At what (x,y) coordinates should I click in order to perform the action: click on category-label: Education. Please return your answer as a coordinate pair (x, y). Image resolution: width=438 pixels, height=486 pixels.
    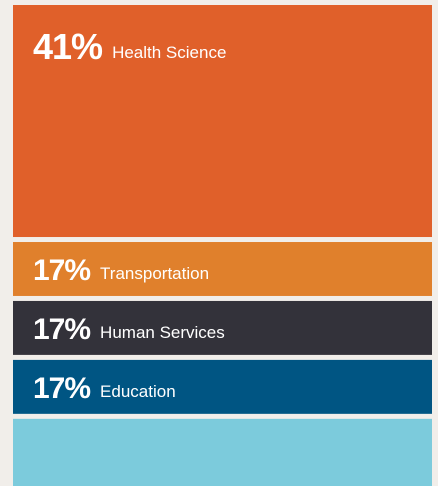
    Looking at the image, I should click on (138, 391).